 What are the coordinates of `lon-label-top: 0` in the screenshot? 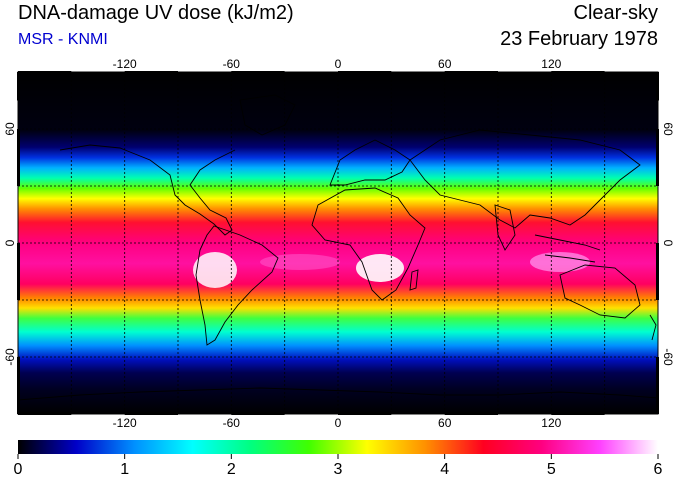 It's located at (338, 64).